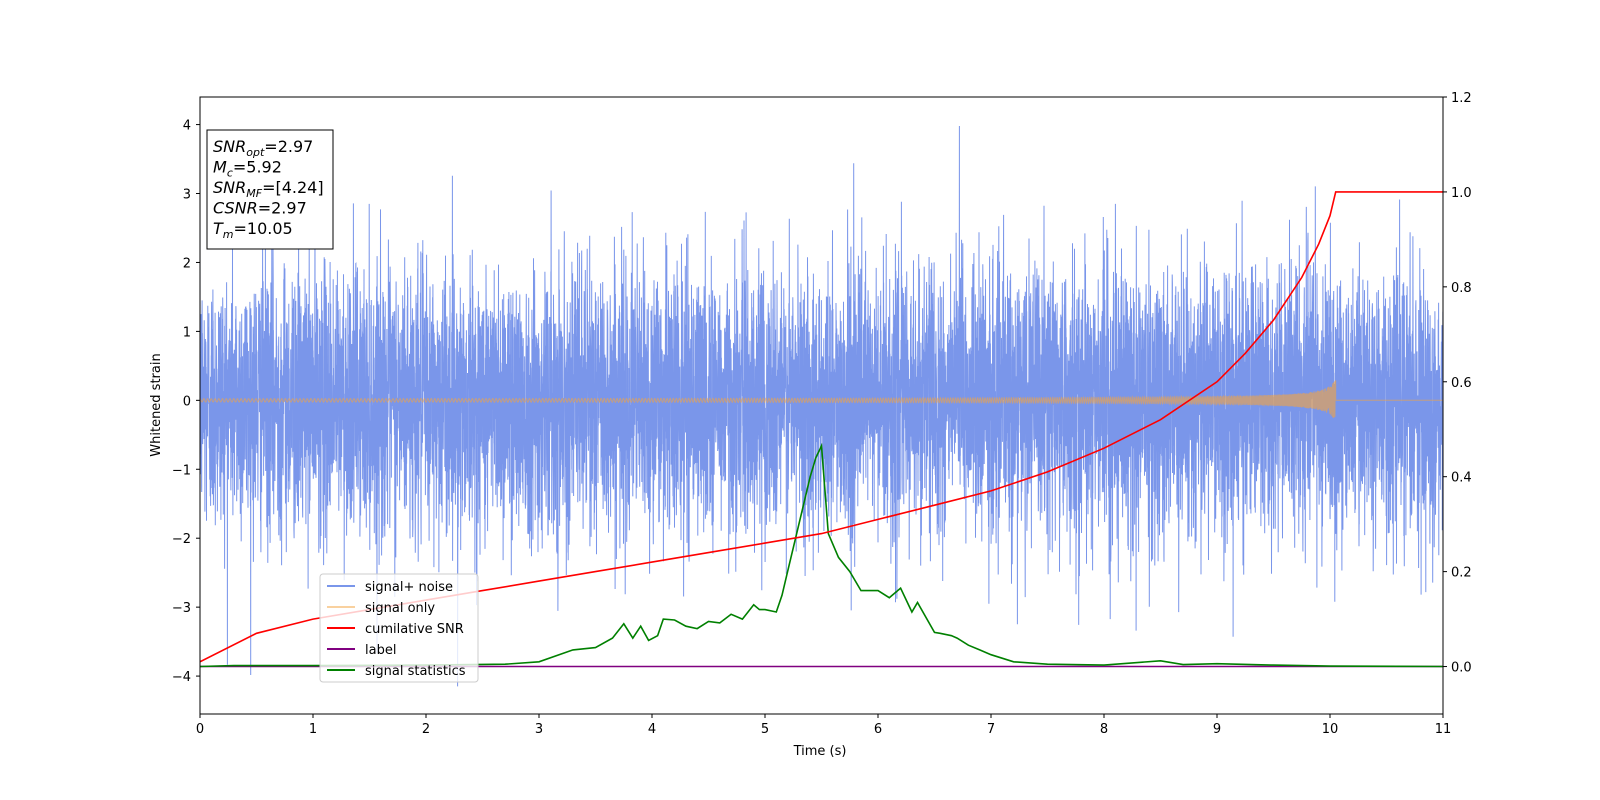 This screenshot has height=800, width=1600. I want to click on y-tick-label: 0, so click(187, 401).